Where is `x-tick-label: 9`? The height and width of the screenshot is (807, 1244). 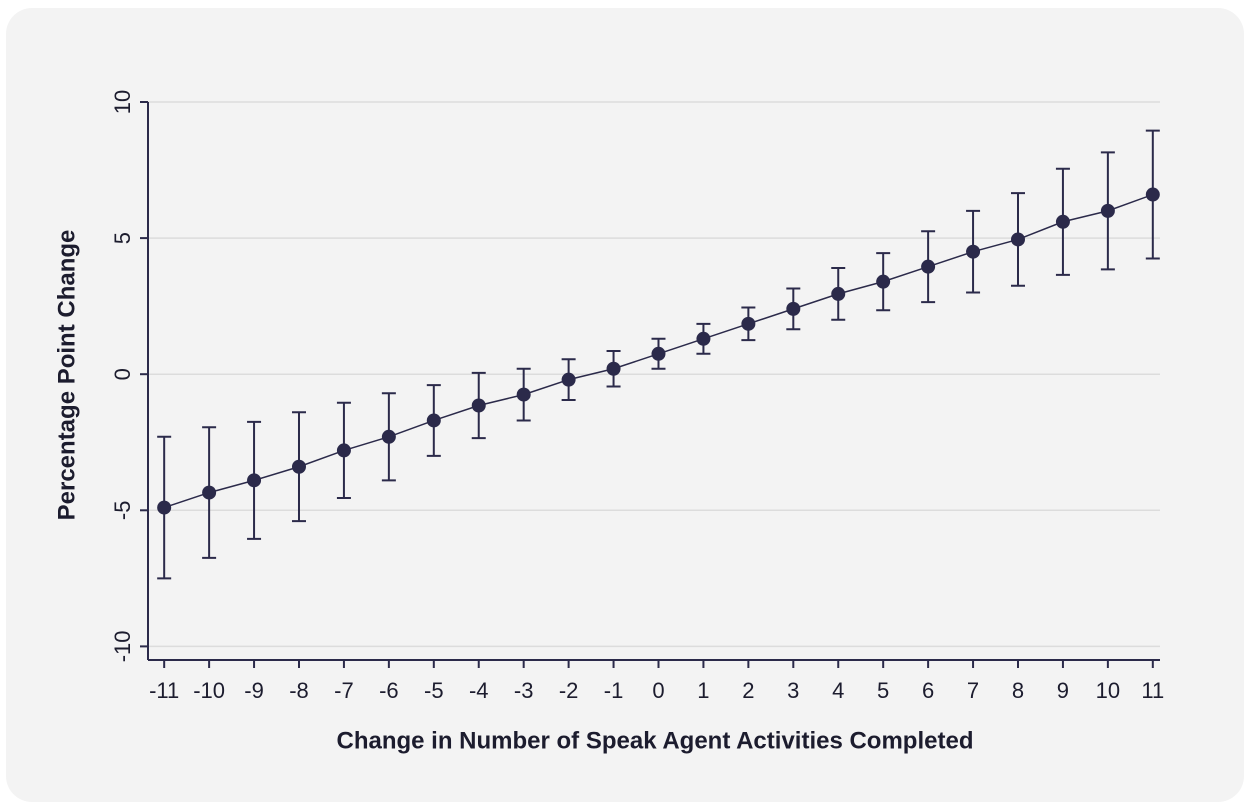 x-tick-label: 9 is located at coordinates (1063, 690).